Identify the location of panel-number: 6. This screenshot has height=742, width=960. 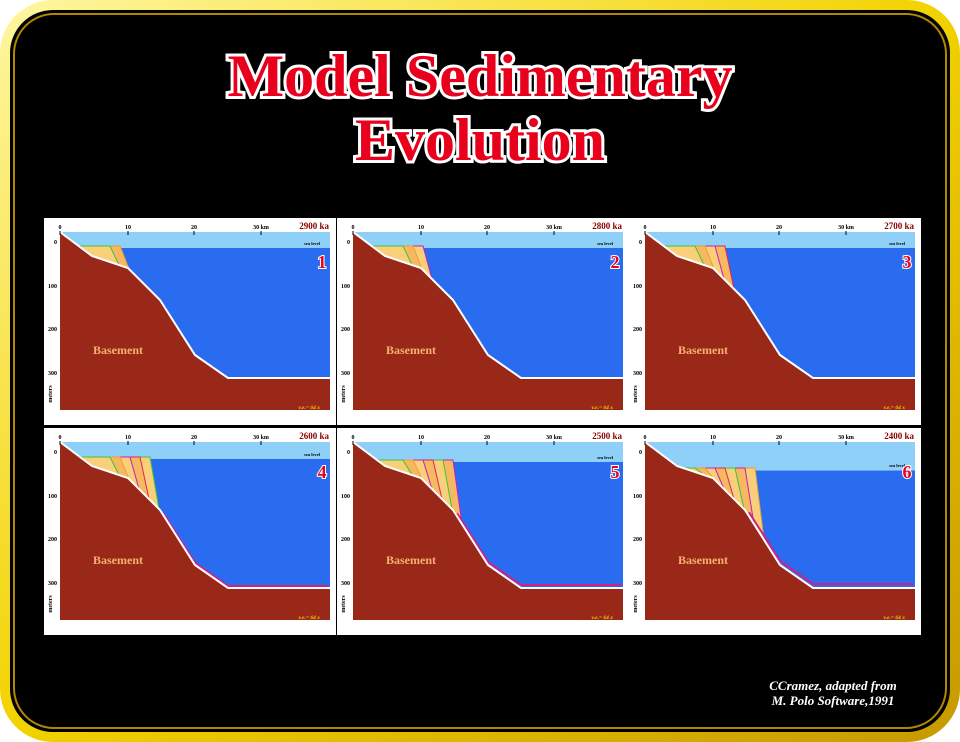
(907, 472).